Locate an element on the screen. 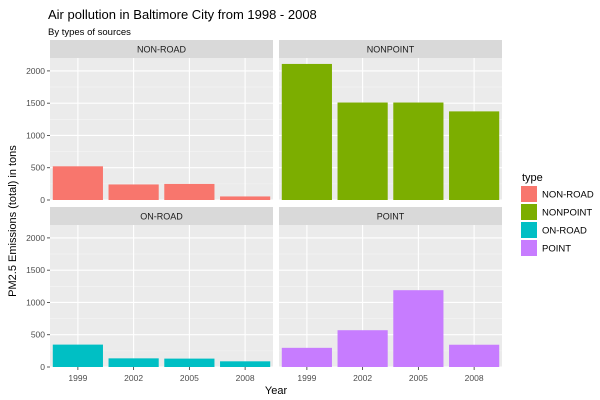  facet-strip-label: POINT is located at coordinates (391, 217).